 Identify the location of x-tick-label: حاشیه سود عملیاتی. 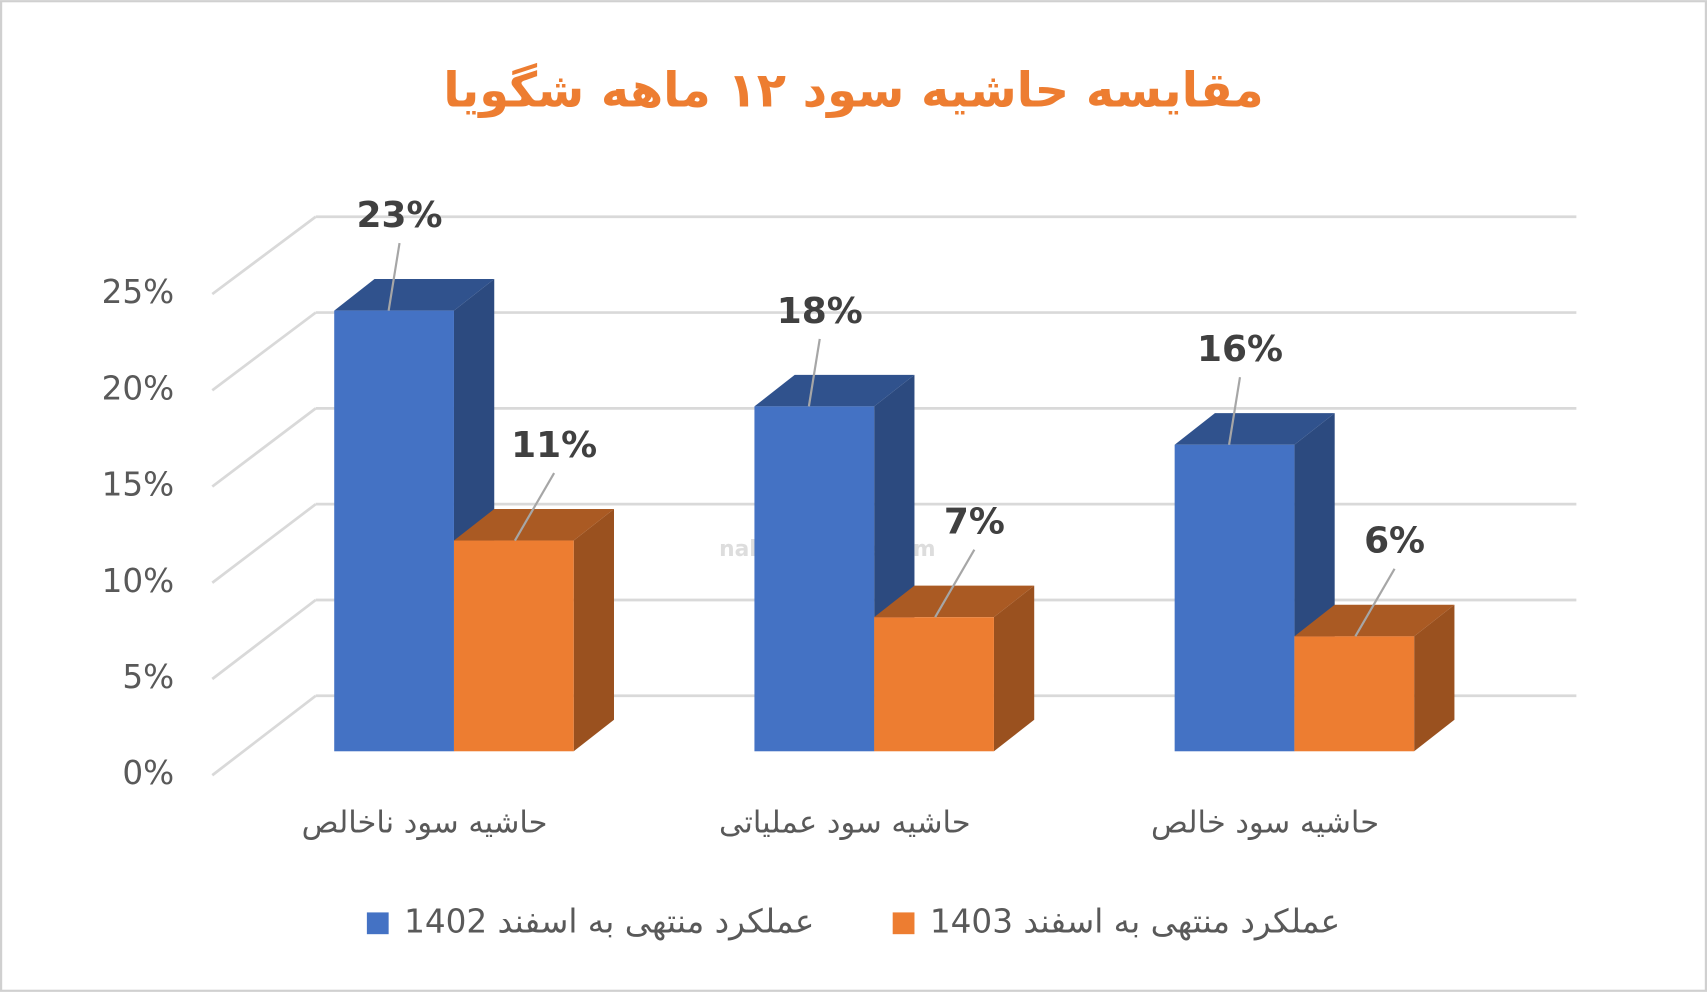
(845, 823).